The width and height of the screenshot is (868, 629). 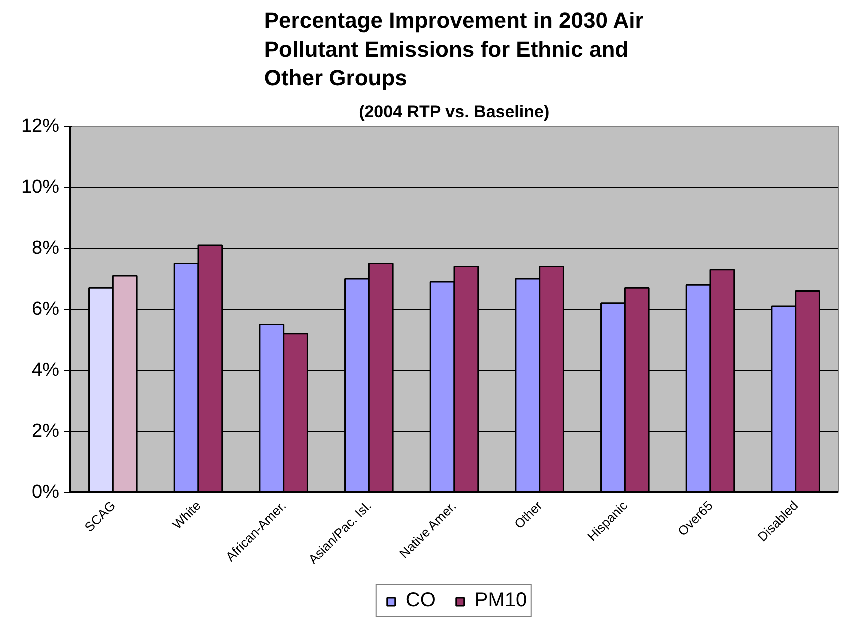 What do you see at coordinates (454, 49) in the screenshot?
I see `chart-title: Percentage Improvement in 2030 Air Pollutant Emissions for Ethnic and Other Groups` at bounding box center [454, 49].